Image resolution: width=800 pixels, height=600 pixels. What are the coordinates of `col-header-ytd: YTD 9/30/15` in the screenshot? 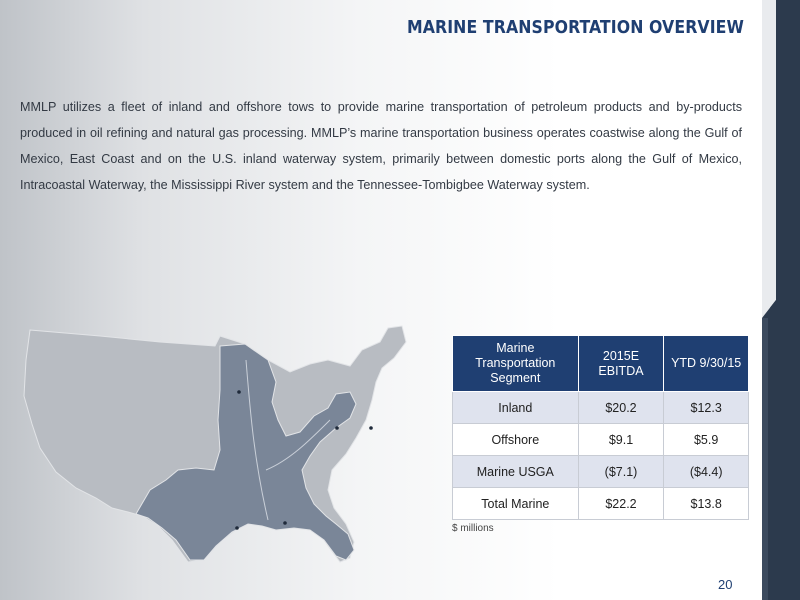 It's located at (706, 363).